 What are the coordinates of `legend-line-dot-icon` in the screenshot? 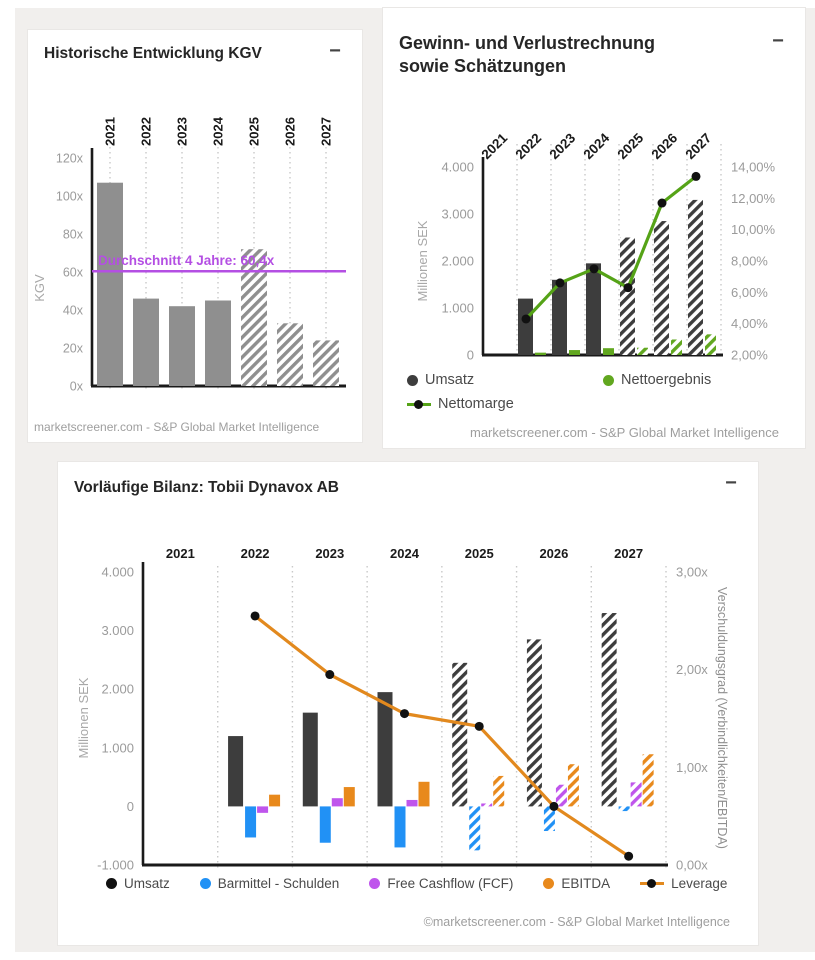 It's located at (419, 404).